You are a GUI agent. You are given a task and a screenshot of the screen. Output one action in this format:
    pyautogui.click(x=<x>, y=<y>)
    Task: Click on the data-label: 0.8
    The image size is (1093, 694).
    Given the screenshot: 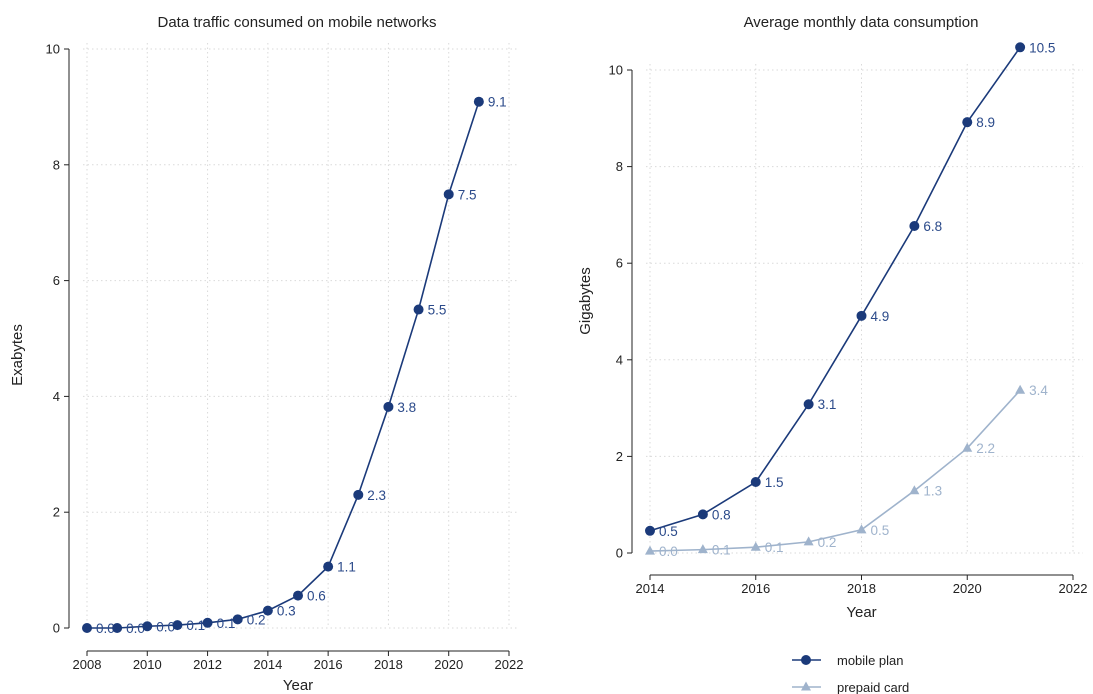 What is the action you would take?
    pyautogui.click(x=721, y=514)
    